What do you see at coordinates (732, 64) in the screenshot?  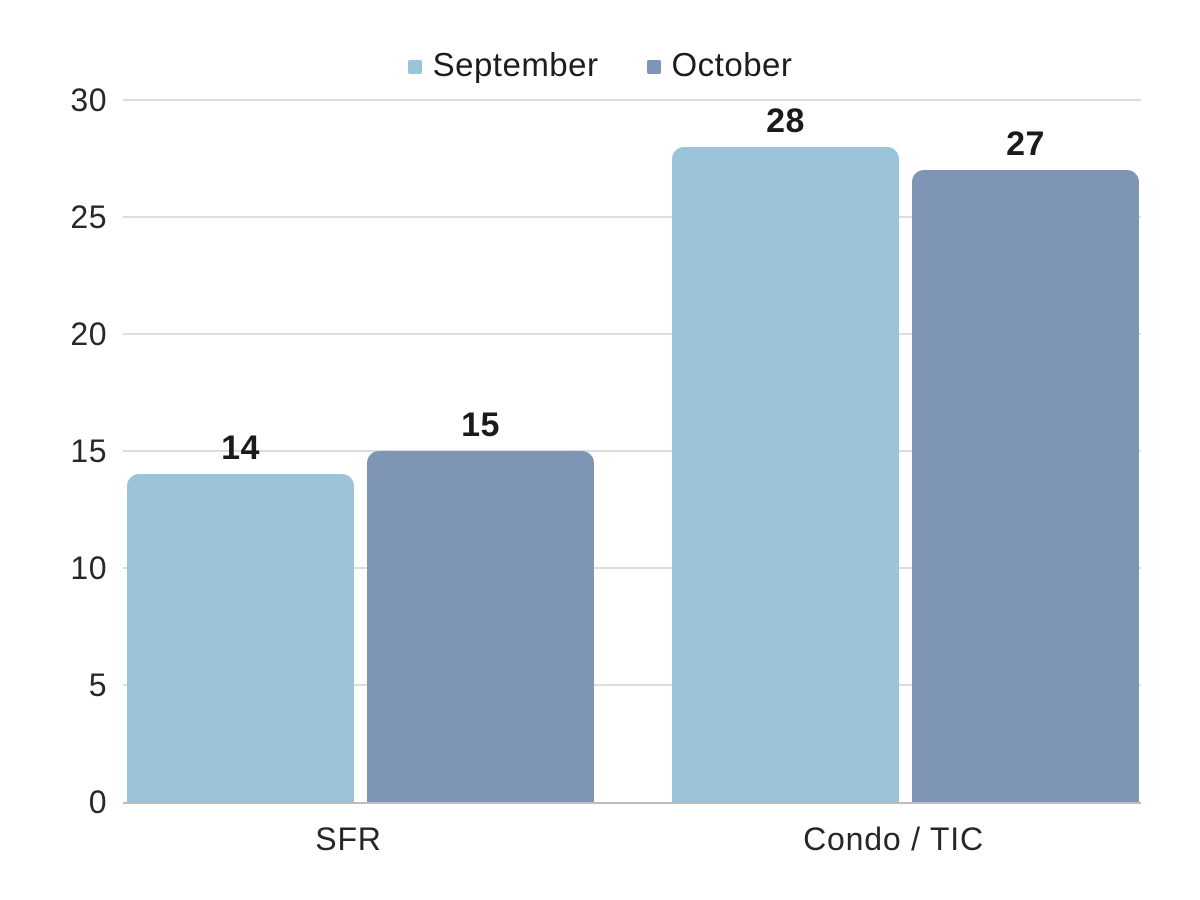 I see `legend-label: October` at bounding box center [732, 64].